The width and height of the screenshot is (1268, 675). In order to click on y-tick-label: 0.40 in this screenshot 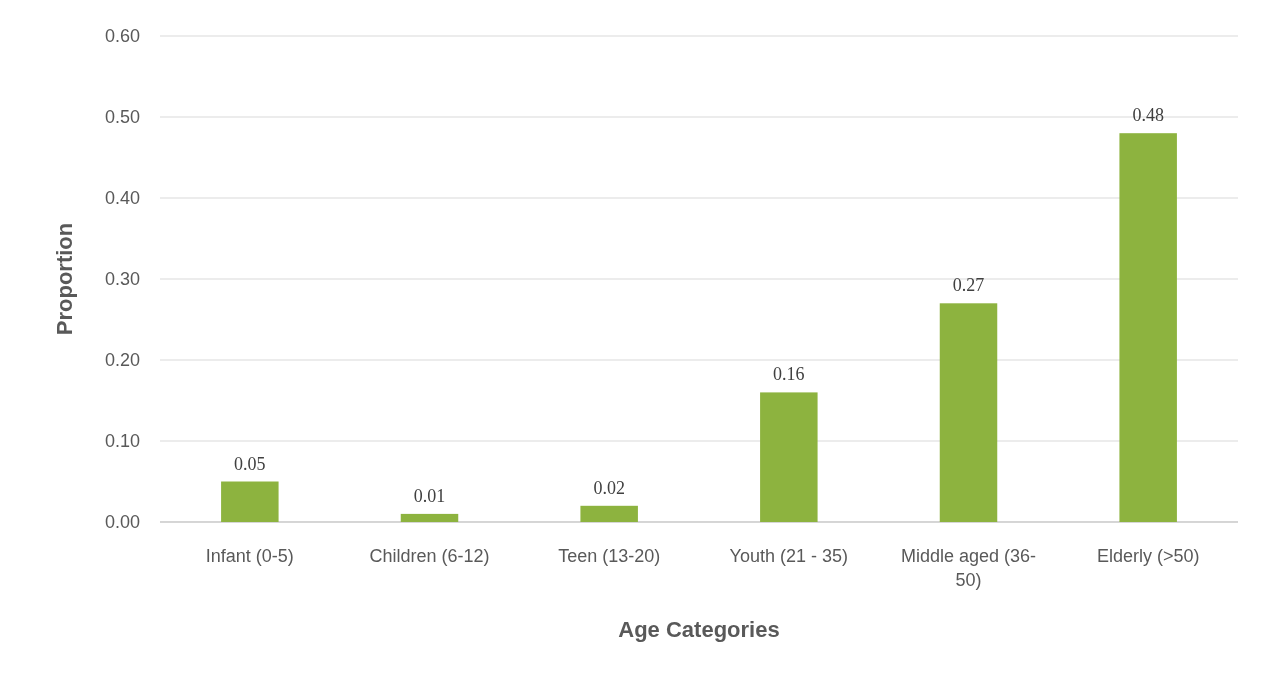, I will do `click(122, 198)`.